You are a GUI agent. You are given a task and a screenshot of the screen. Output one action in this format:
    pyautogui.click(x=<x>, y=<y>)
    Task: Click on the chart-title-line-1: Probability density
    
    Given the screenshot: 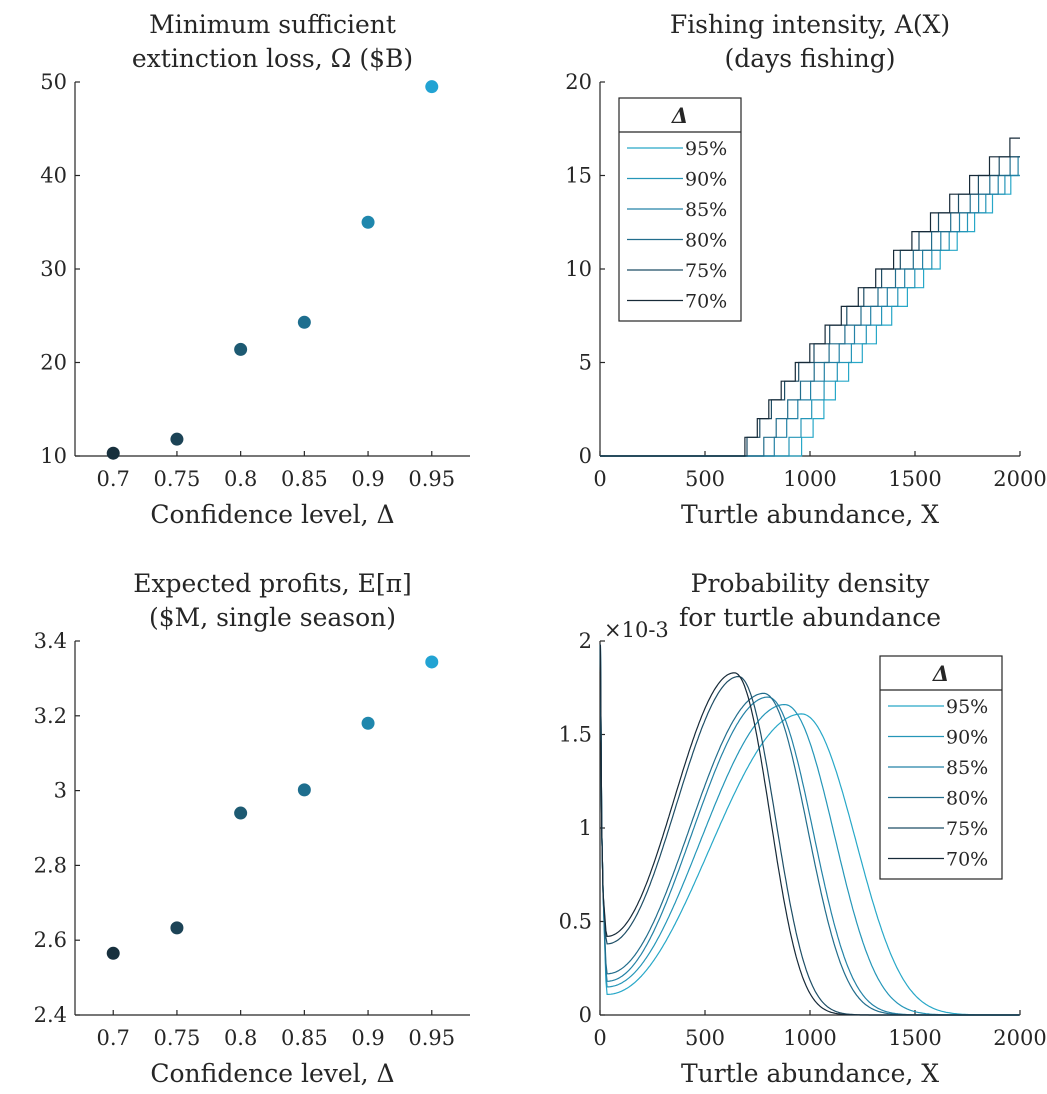 What is the action you would take?
    pyautogui.click(x=811, y=583)
    